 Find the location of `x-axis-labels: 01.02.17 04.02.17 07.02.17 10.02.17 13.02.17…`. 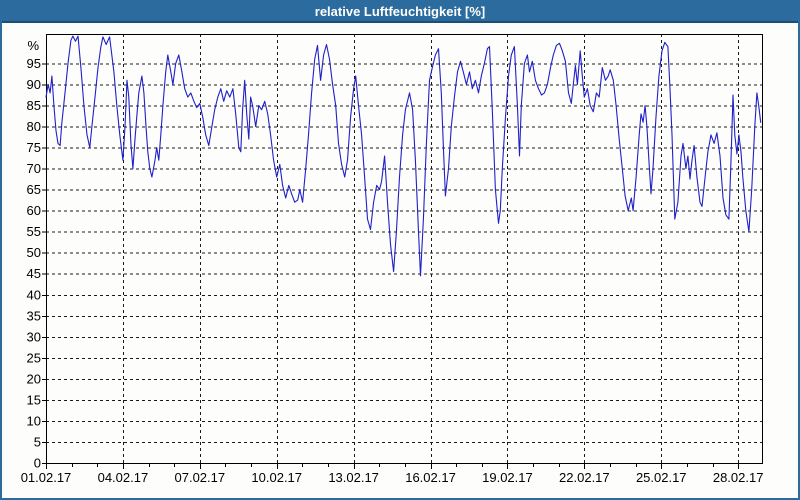

x-axis-labels: 01.02.17 04.02.17 07.02.17 10.02.17 13.02.17… is located at coordinates (392, 477).